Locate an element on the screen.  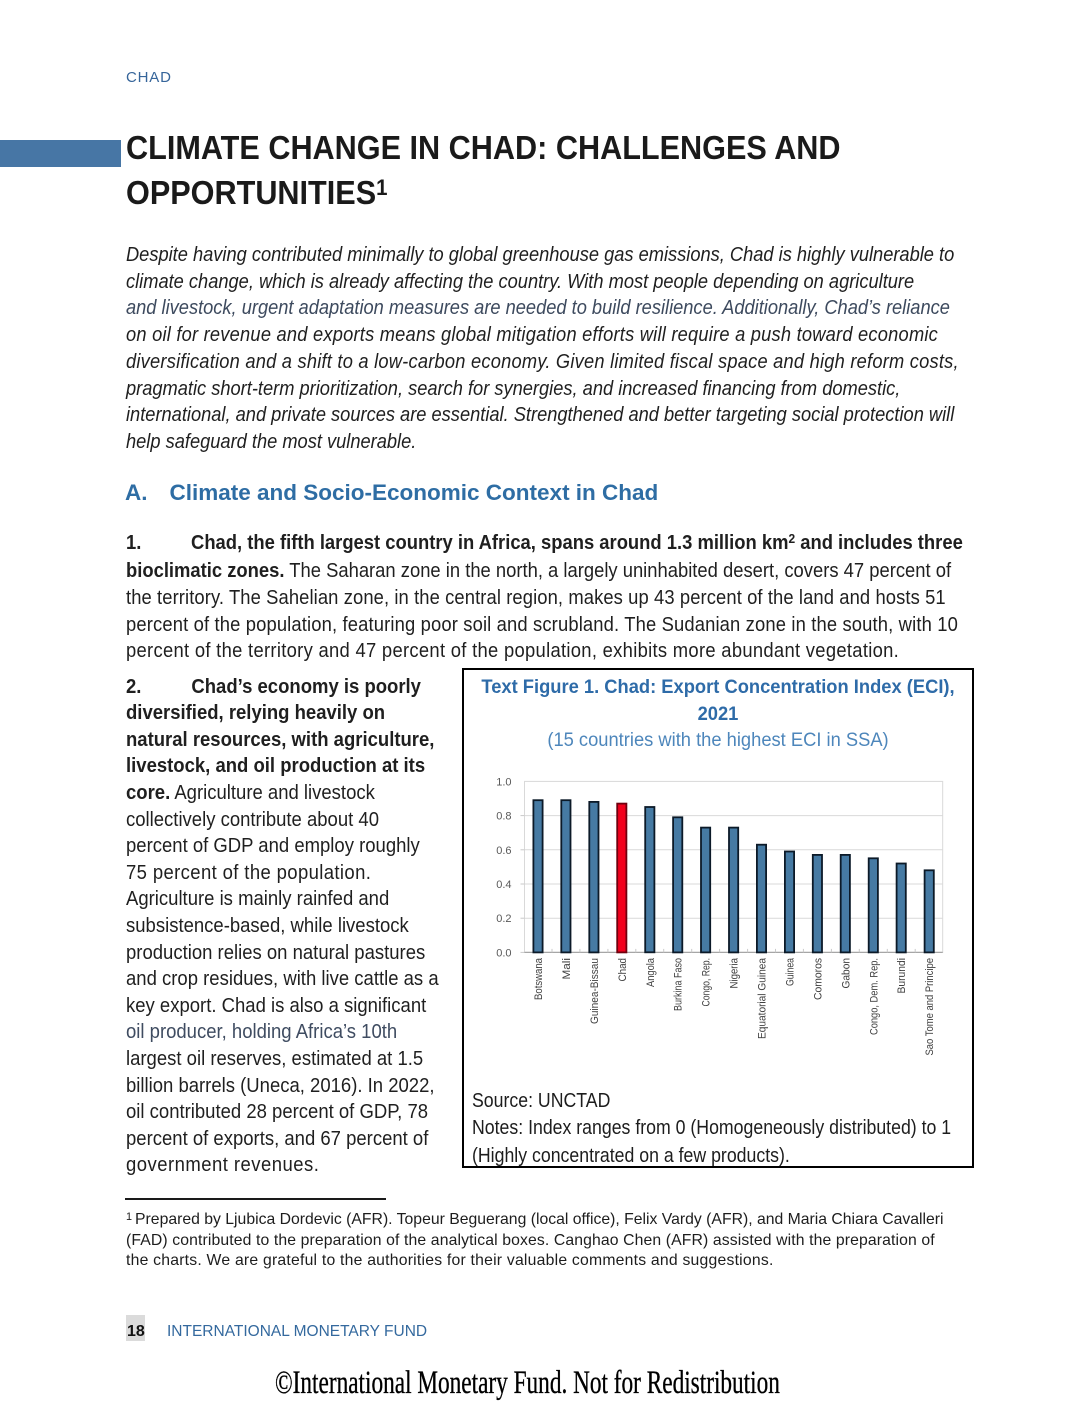
svg-text: Sao Tome and Principe is located at coordinates (930, 1007).